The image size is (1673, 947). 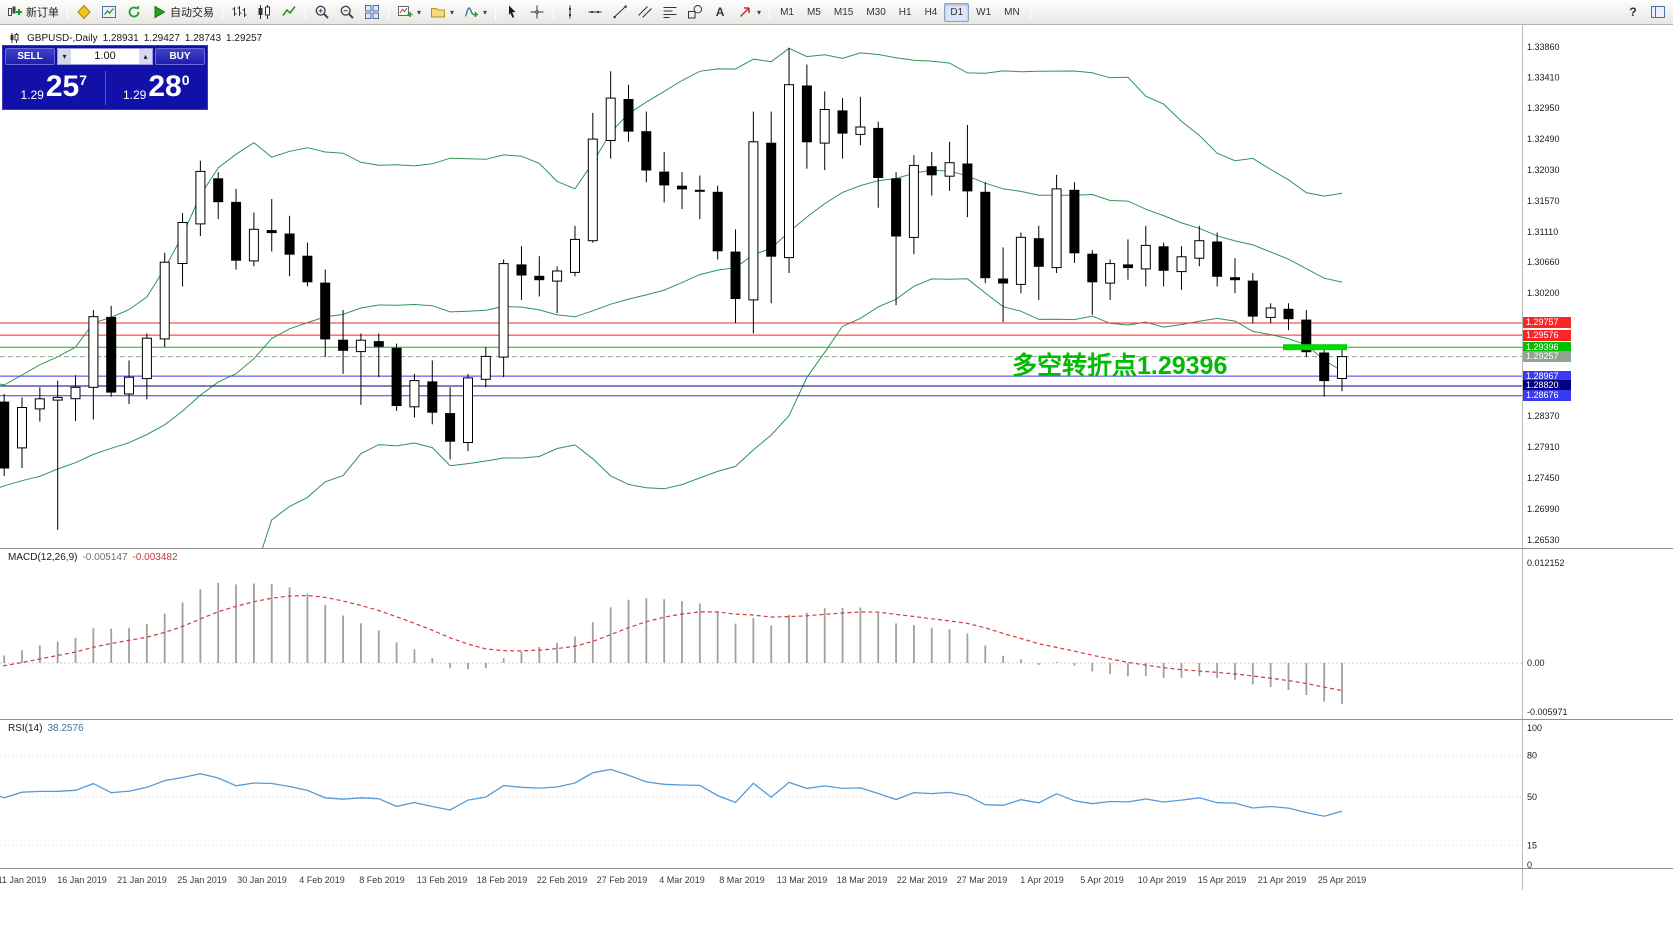 What do you see at coordinates (1222, 880) in the screenshot?
I see `svg-text: 15 Apr 2019` at bounding box center [1222, 880].